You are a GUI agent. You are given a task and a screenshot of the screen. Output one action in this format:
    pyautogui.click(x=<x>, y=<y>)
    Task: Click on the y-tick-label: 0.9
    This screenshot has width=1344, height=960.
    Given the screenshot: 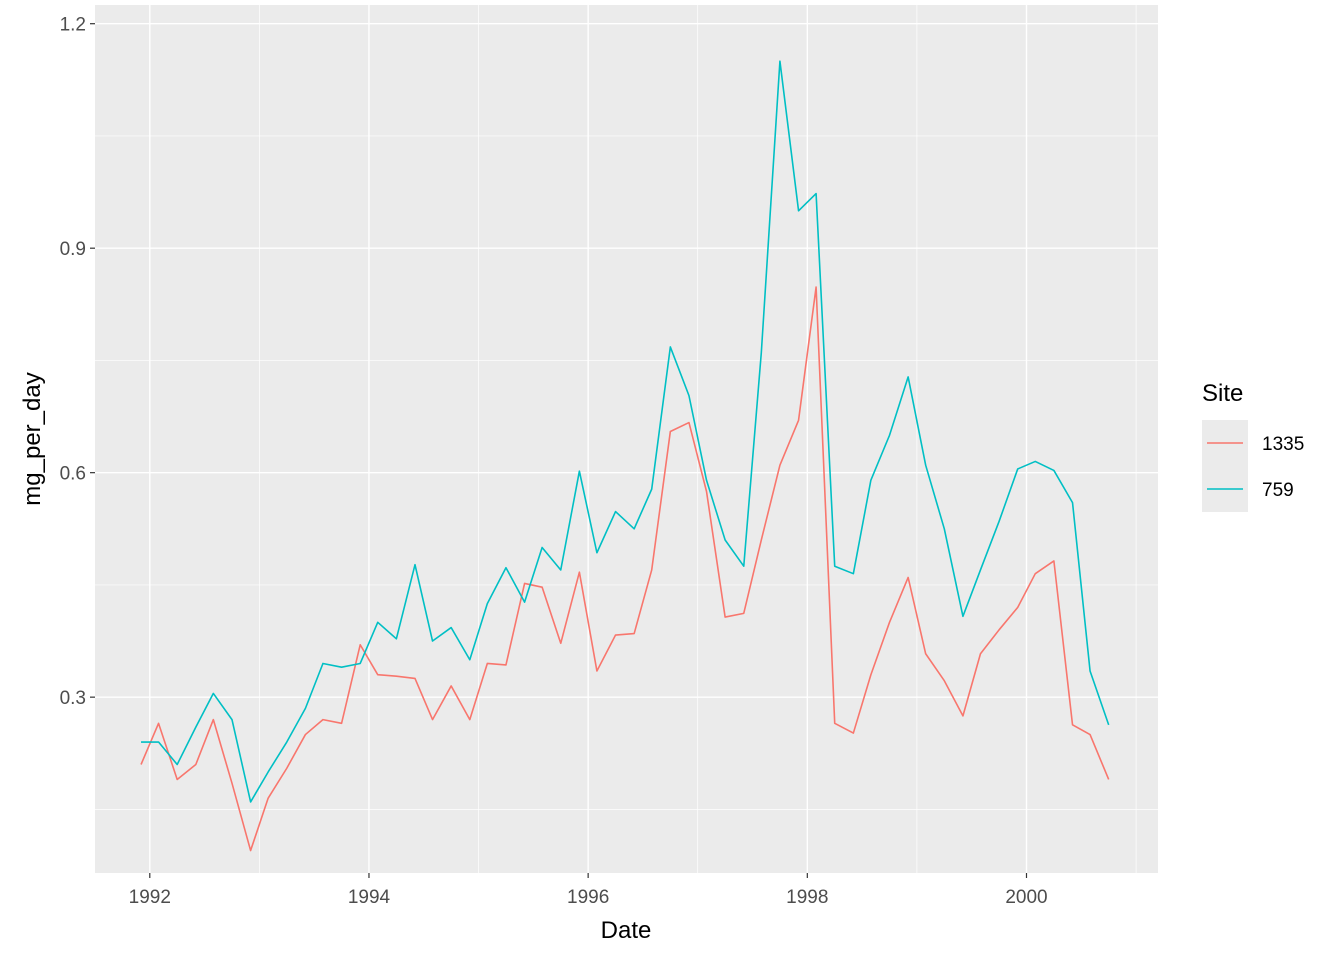 What is the action you would take?
    pyautogui.click(x=73, y=249)
    